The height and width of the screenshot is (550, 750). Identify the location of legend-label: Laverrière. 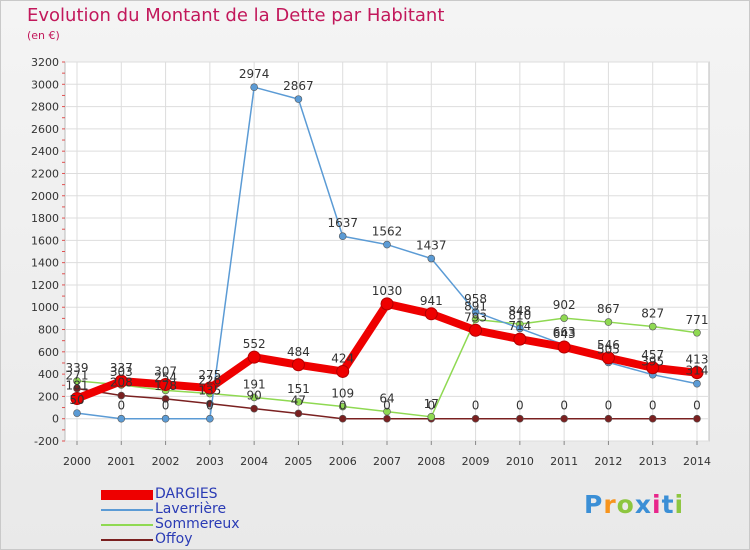
(191, 509).